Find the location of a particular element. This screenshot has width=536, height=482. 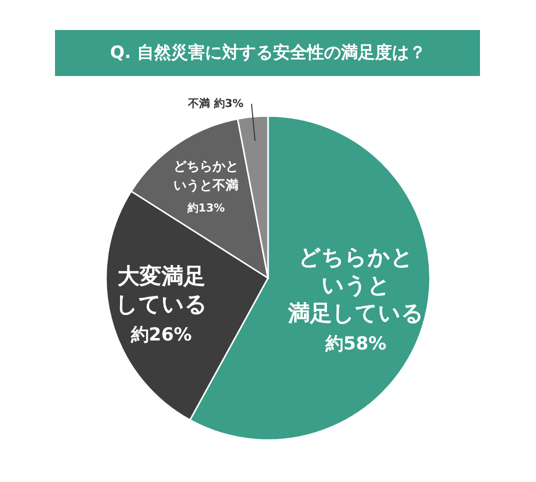

data-label: 約58% is located at coordinates (355, 344).